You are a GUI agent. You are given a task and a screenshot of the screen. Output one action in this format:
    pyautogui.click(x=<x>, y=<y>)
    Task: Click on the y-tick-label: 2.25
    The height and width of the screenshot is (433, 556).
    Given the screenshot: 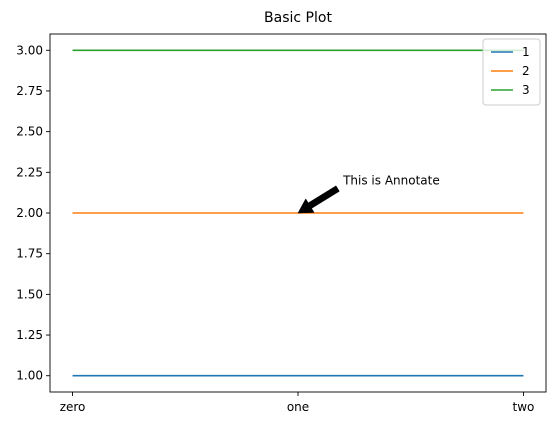 What is the action you would take?
    pyautogui.click(x=29, y=172)
    